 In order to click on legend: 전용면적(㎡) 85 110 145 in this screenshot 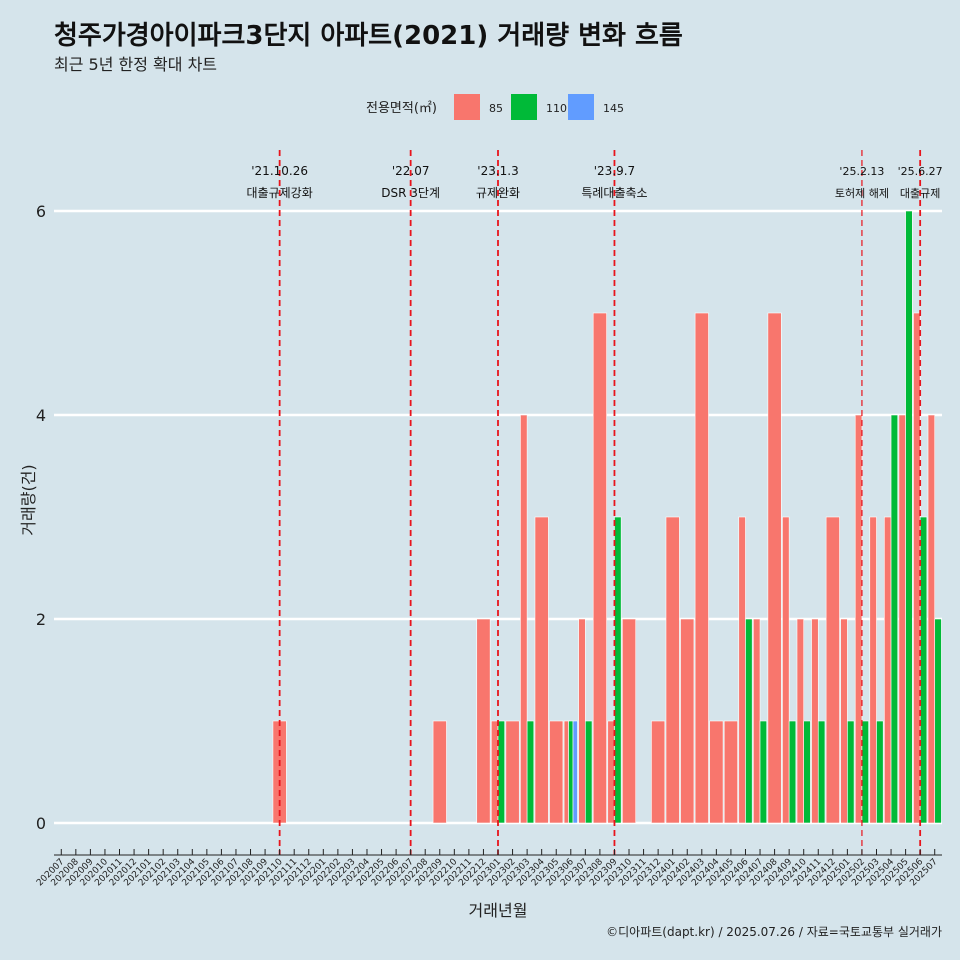, I will do `click(495, 107)`.